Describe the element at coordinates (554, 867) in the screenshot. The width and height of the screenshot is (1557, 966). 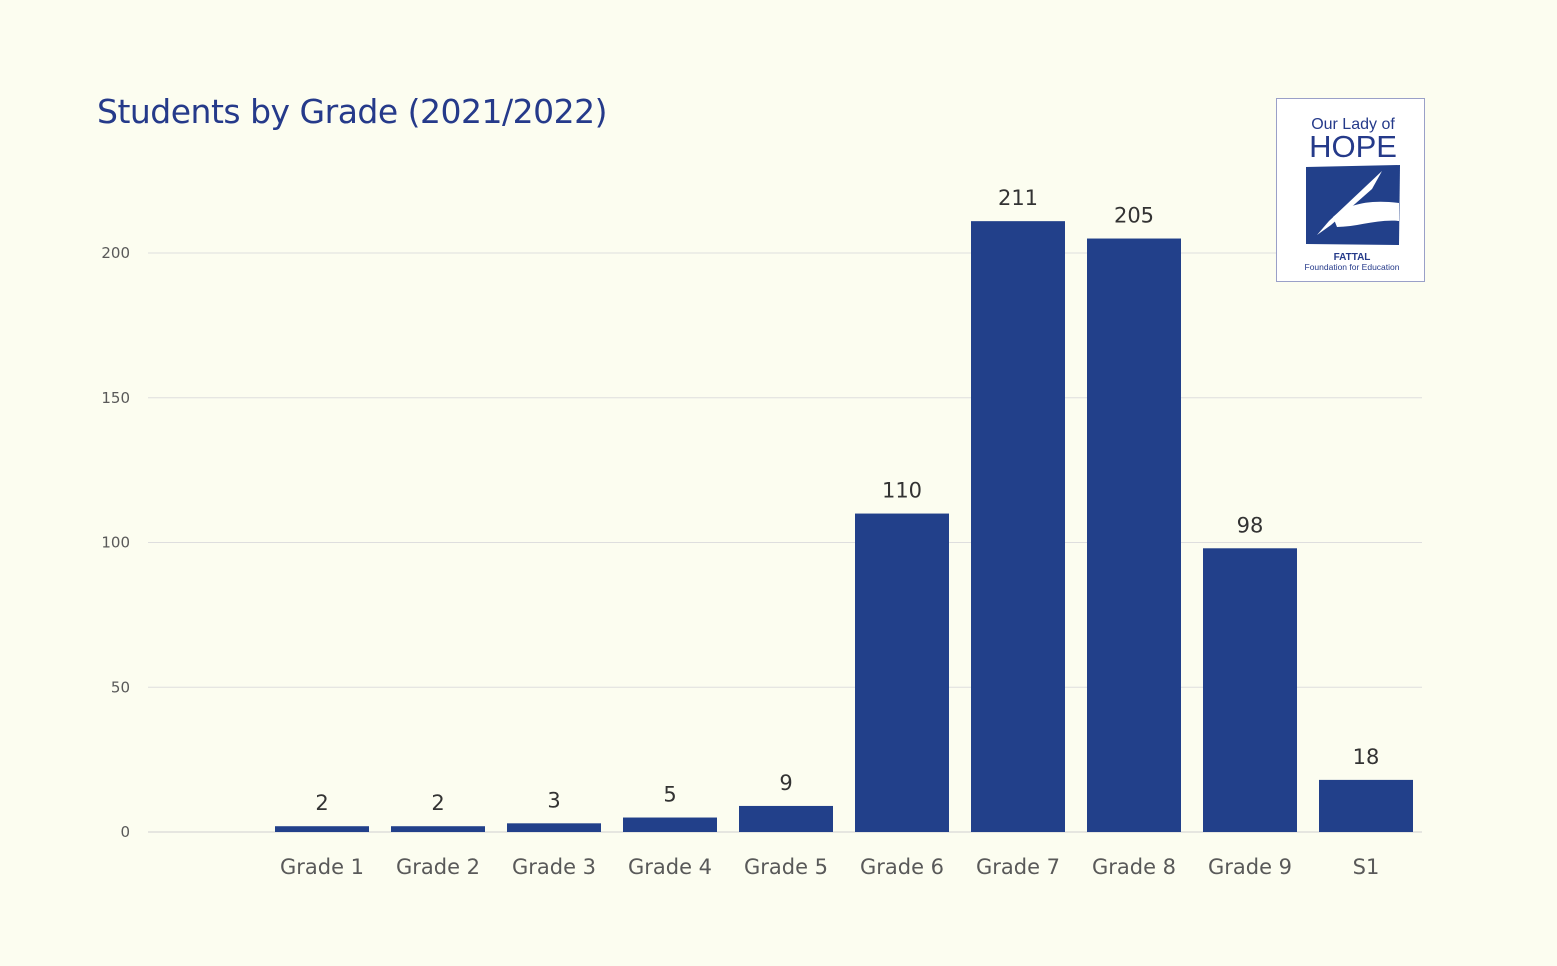
I see `x-tick-label: Grade 3` at that location.